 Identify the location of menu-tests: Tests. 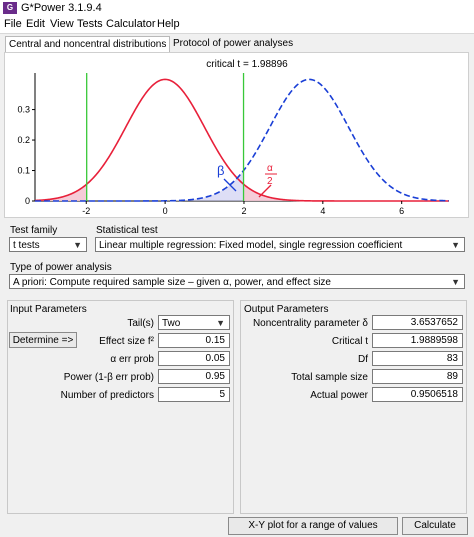
(90, 24).